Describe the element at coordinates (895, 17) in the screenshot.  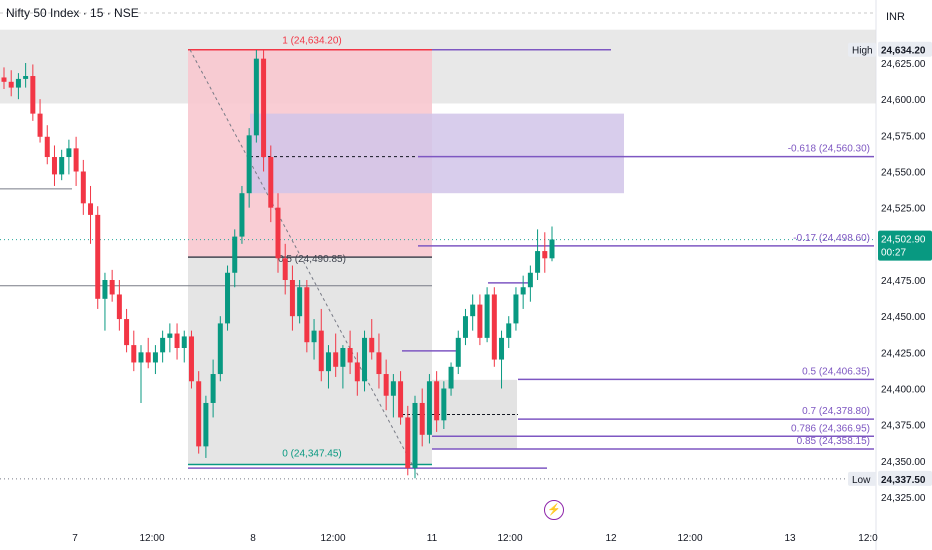
I see `currency-label: INR` at that location.